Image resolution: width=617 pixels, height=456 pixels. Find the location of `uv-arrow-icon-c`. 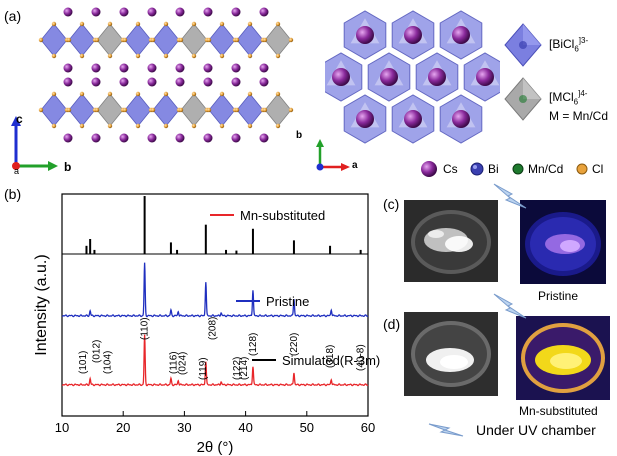

uv-arrow-icon-c is located at coordinates (510, 196).